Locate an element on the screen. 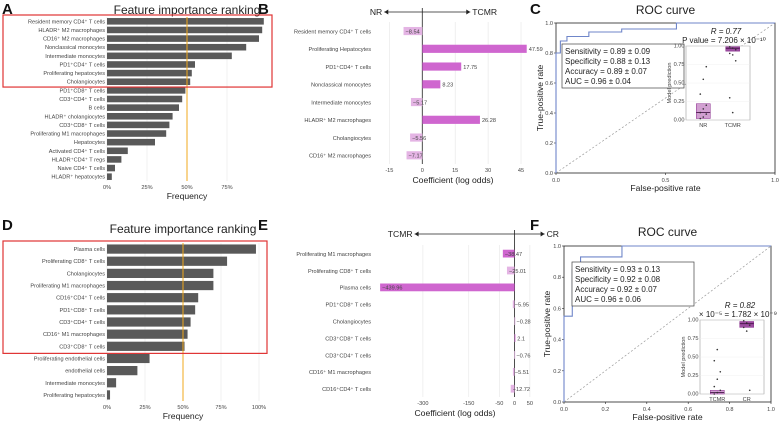  x-axis-label: Frequency is located at coordinates (183, 416).